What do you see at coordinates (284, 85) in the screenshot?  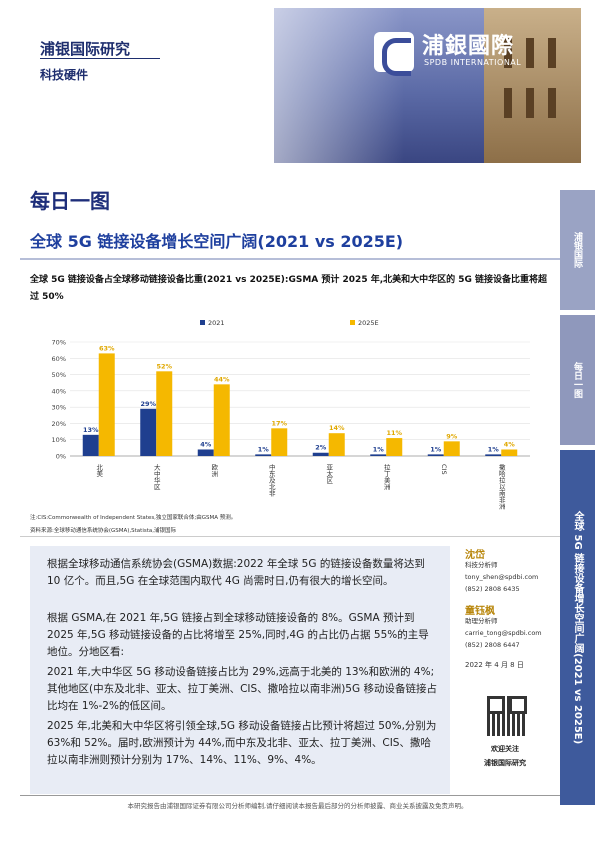 I see `header-fade-band` at bounding box center [284, 85].